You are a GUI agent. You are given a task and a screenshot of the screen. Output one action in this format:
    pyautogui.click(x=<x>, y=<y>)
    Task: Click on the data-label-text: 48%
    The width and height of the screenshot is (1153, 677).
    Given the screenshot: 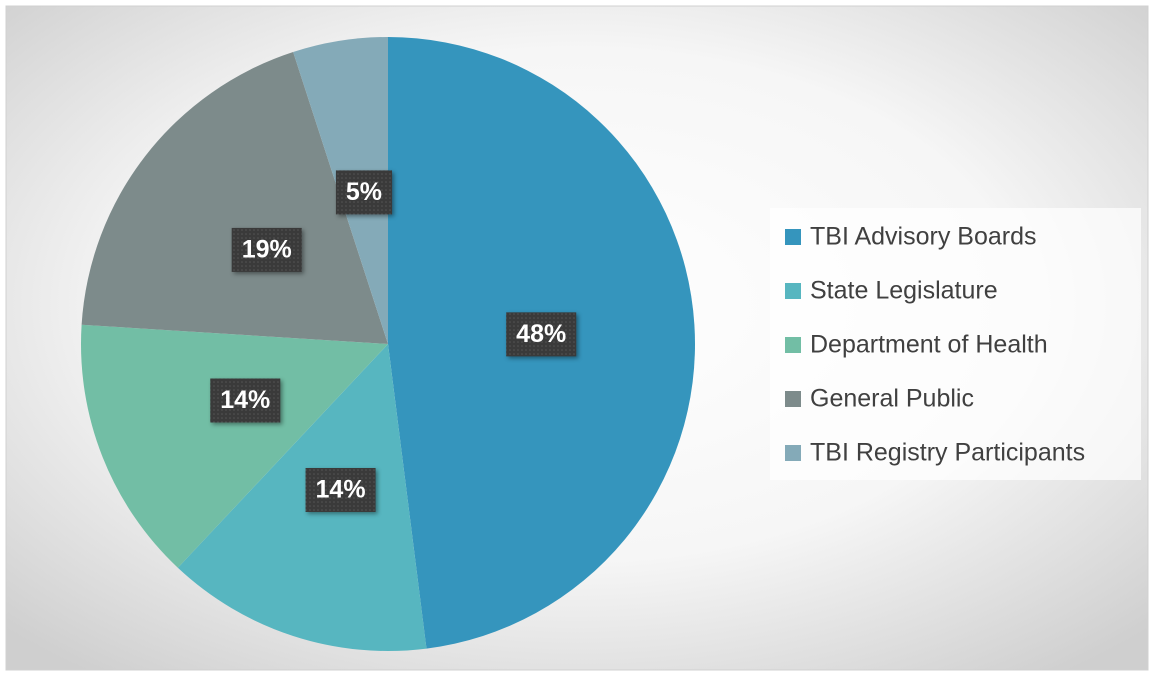 What is the action you would take?
    pyautogui.click(x=541, y=334)
    